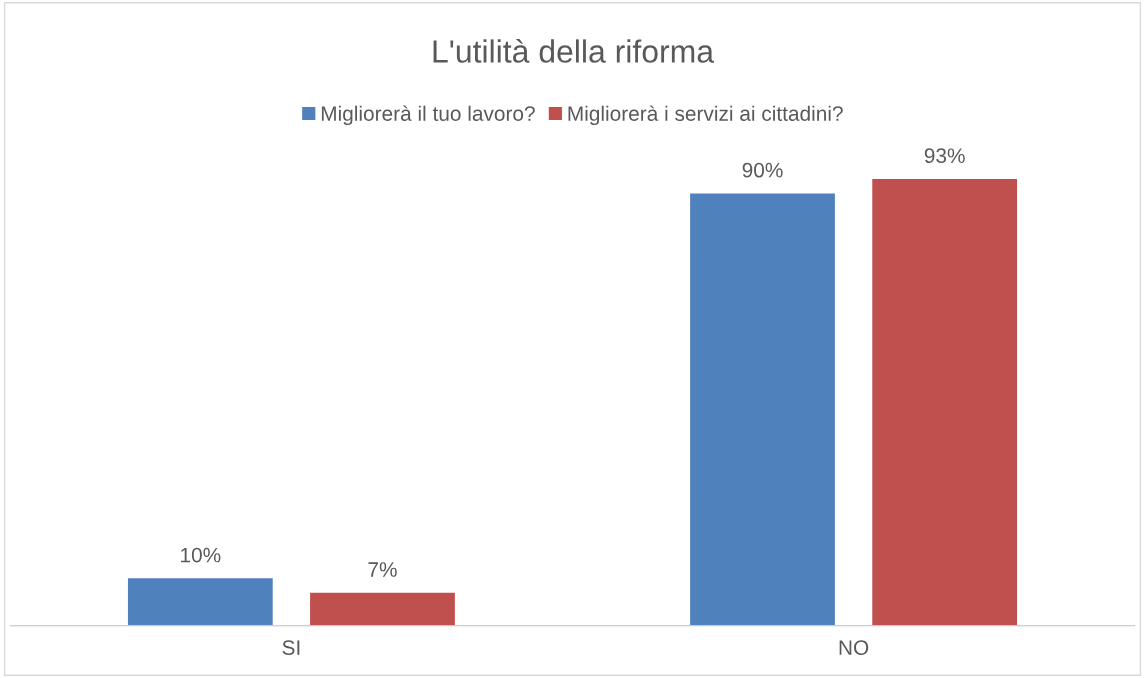  What do you see at coordinates (574, 50) in the screenshot?
I see `chart-title: L'utilità della riforma` at bounding box center [574, 50].